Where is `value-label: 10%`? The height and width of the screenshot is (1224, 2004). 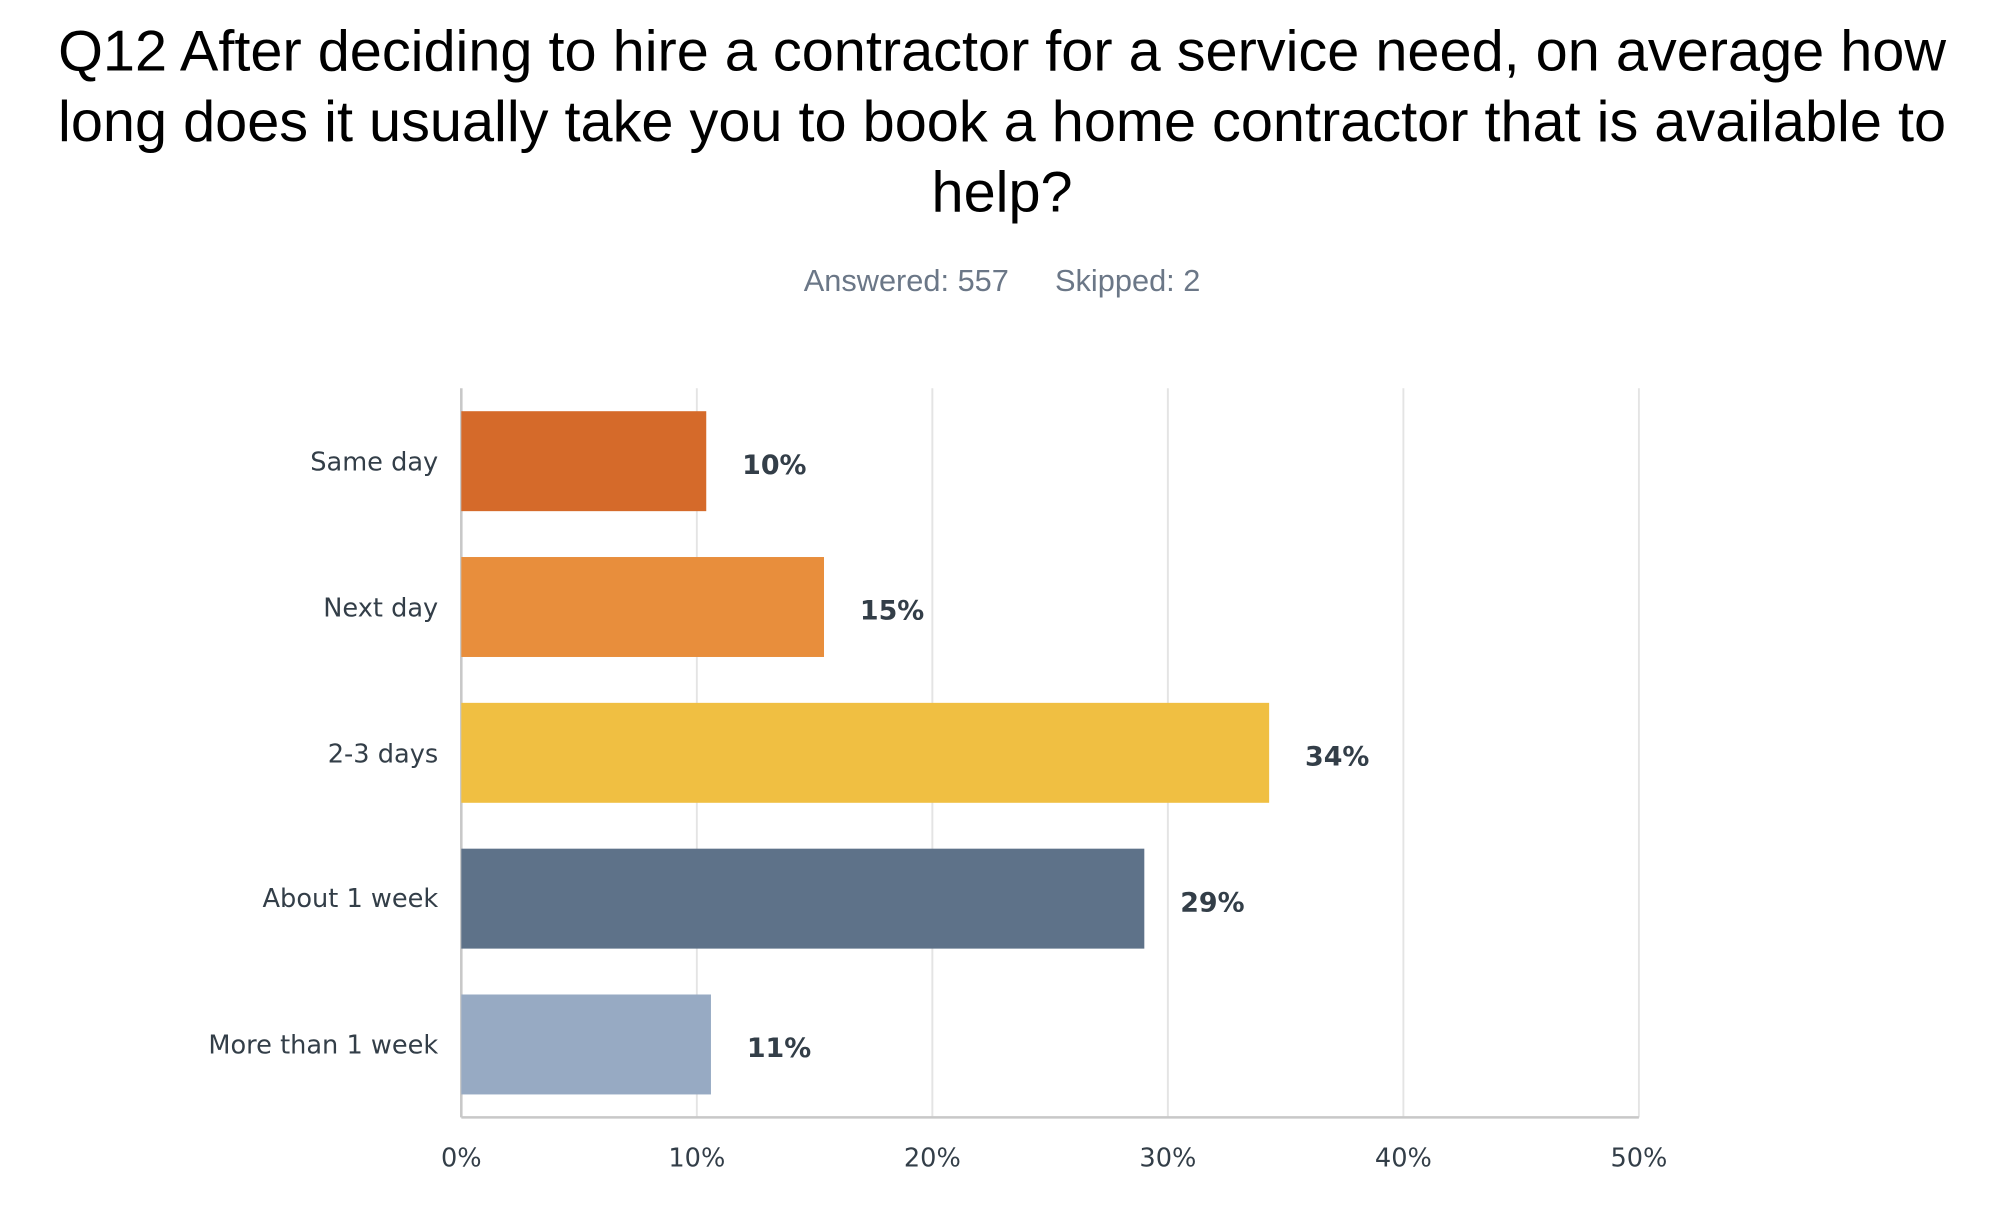
value-label: 10% is located at coordinates (774, 465).